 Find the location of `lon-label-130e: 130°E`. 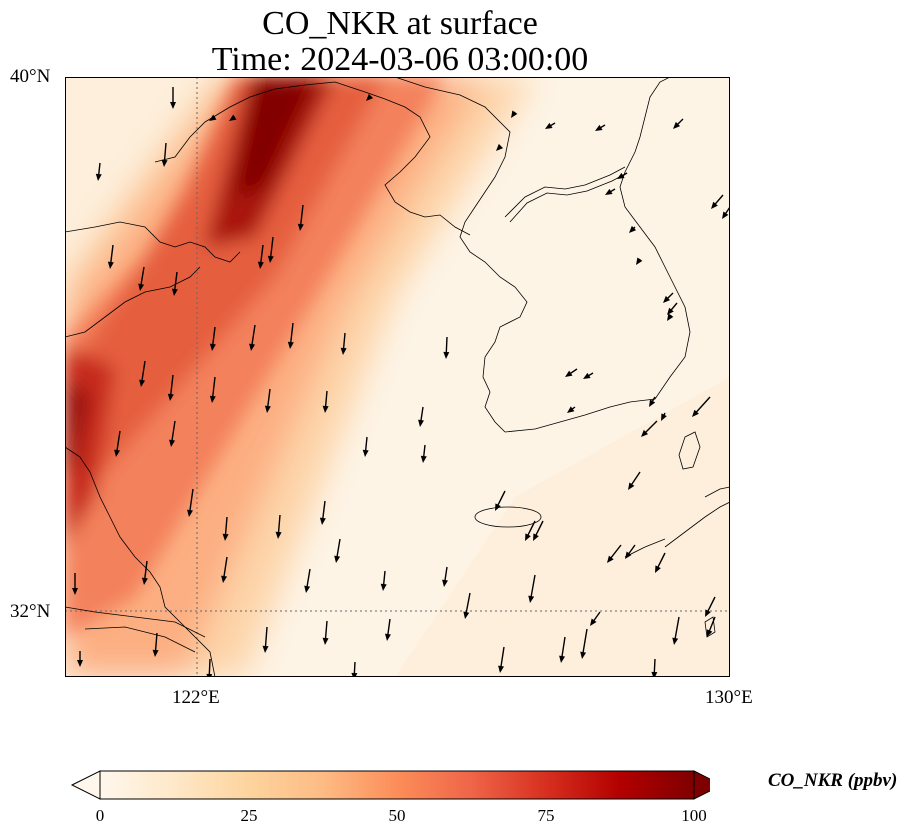

lon-label-130e: 130°E is located at coordinates (729, 697).